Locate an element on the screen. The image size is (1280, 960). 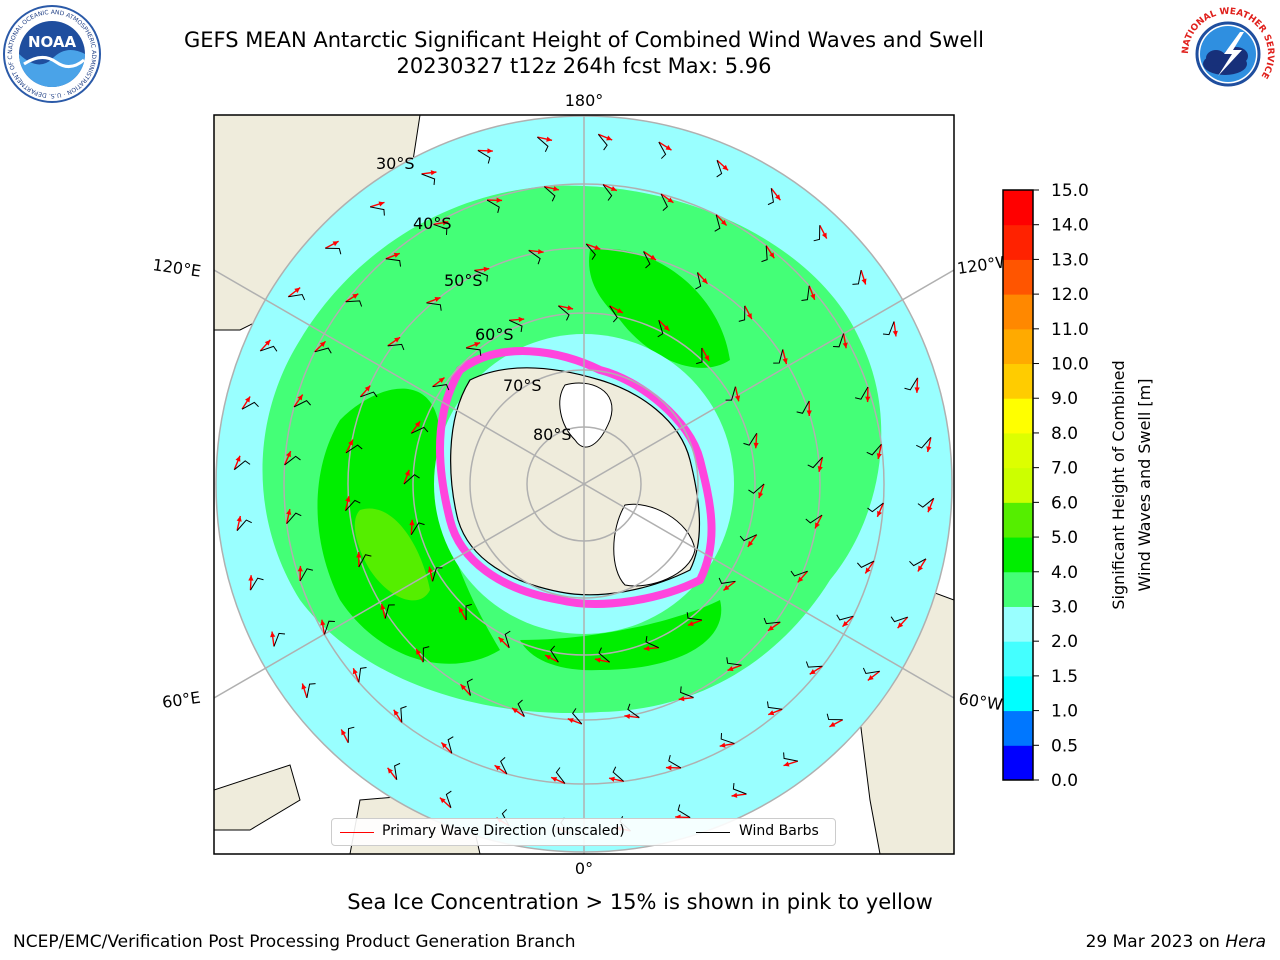
colorbar-tick-label: 3.0 is located at coordinates (1064, 607).